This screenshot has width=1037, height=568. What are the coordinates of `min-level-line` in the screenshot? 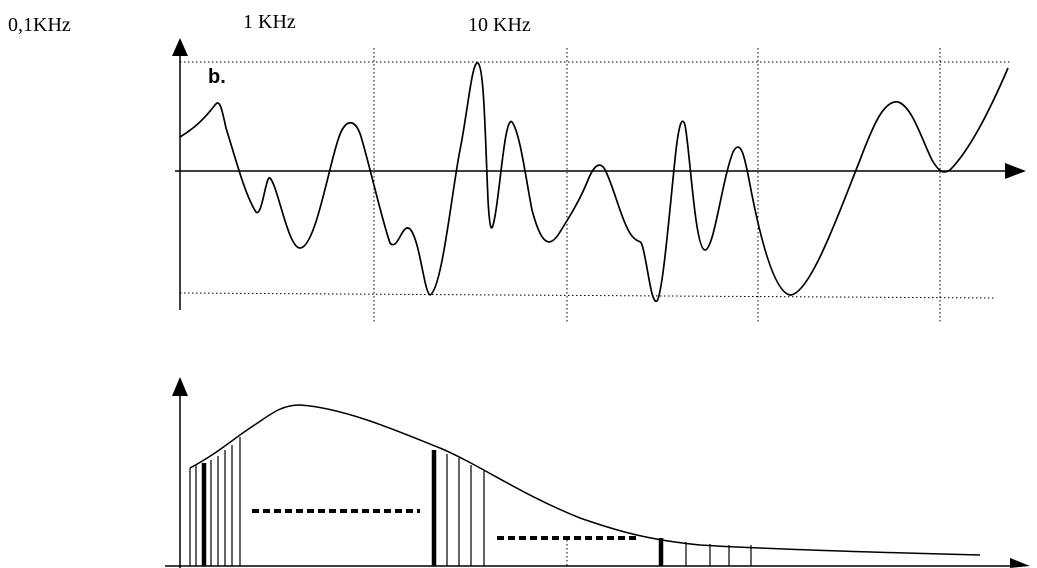 It's located at (587, 295).